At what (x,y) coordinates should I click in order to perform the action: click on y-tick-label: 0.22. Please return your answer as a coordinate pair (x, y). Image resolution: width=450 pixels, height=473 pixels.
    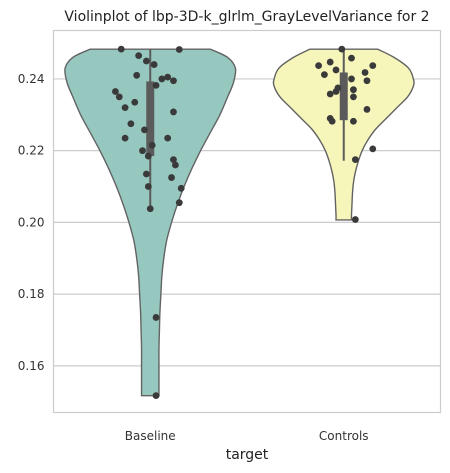
    Looking at the image, I should click on (31, 151).